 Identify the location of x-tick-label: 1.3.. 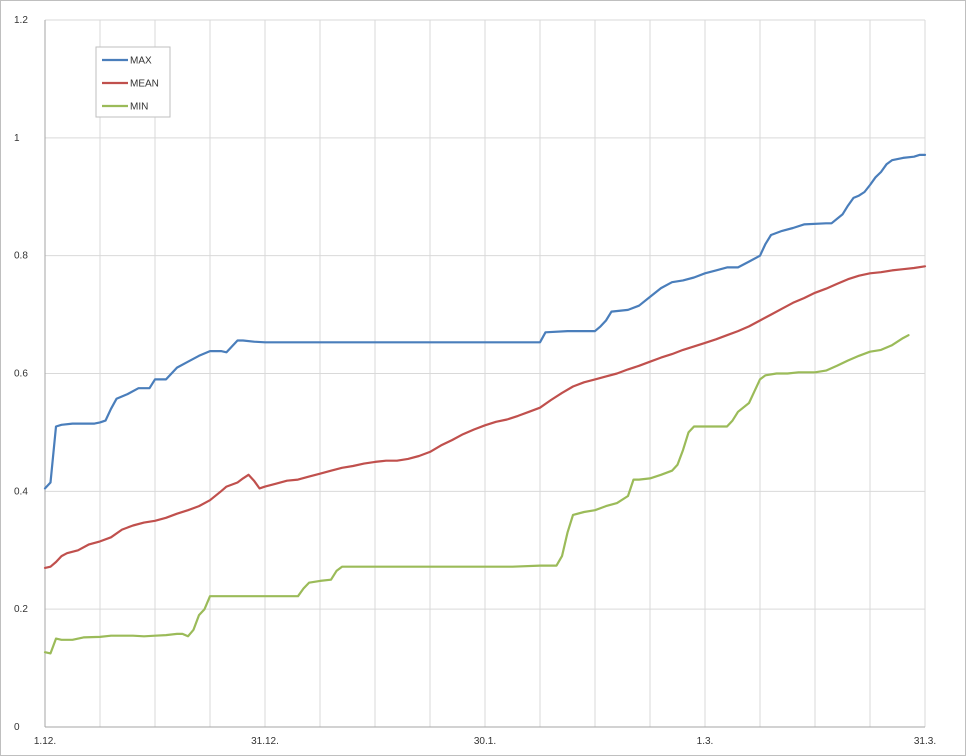
(705, 741).